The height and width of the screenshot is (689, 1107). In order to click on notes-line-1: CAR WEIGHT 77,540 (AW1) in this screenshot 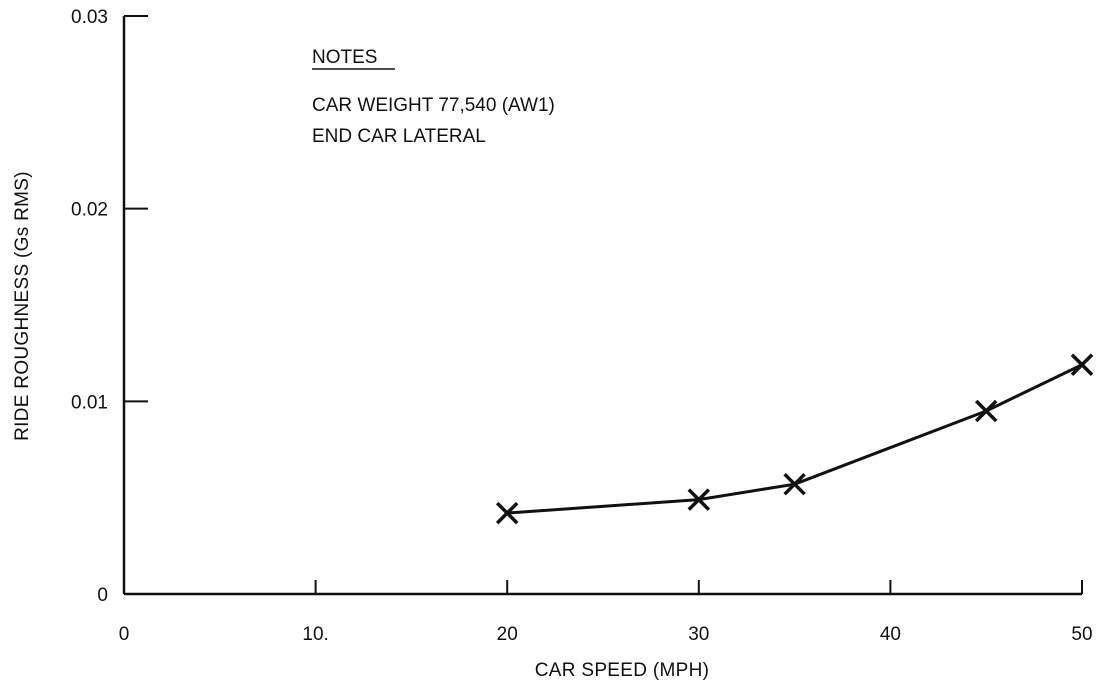, I will do `click(433, 105)`.